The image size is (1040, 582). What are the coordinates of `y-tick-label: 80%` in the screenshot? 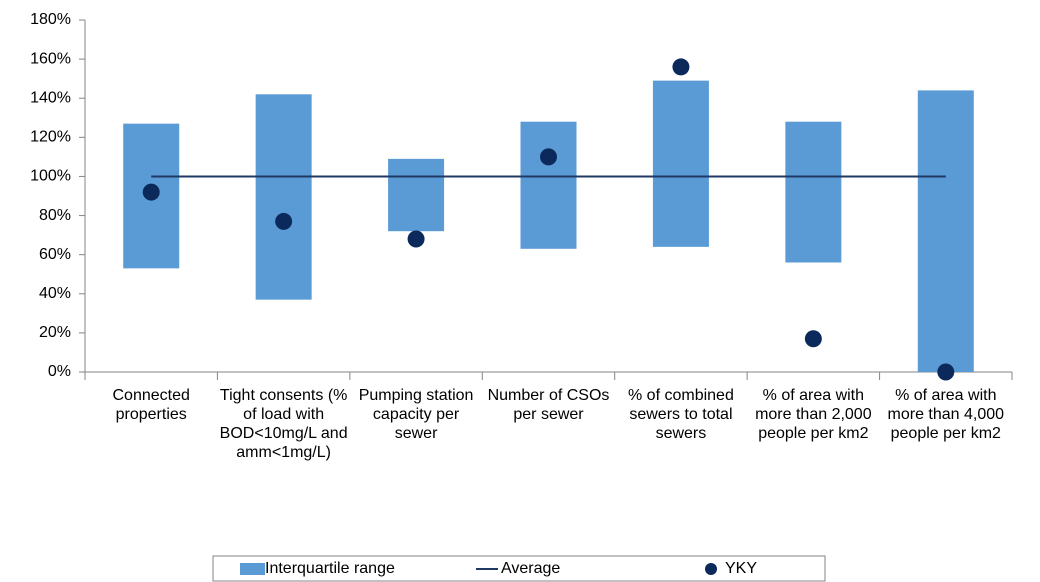 It's located at (55, 215).